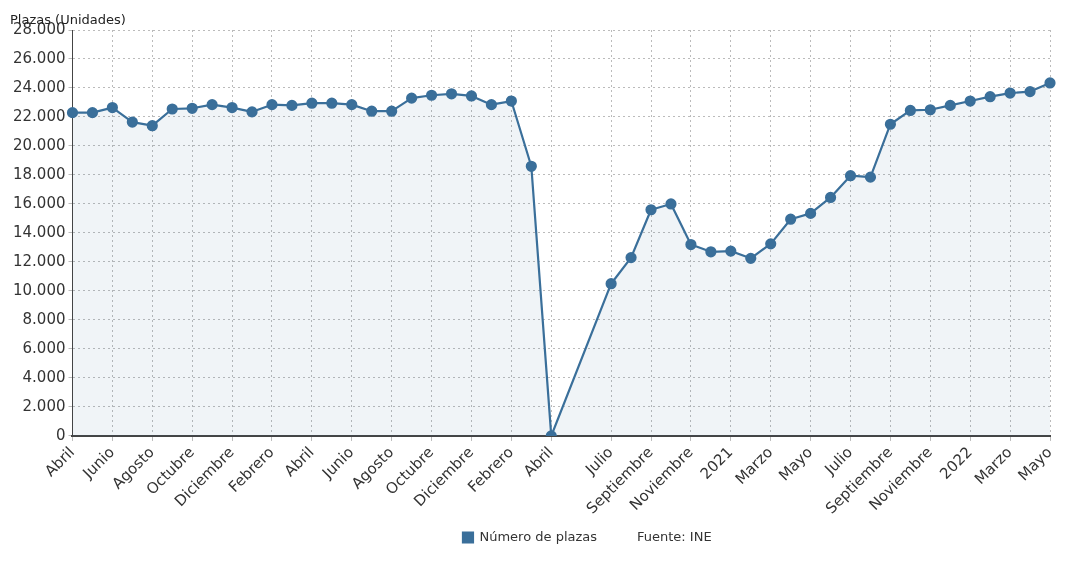 The image size is (1090, 565). I want to click on source-note: Fuente: INE, so click(674, 536).